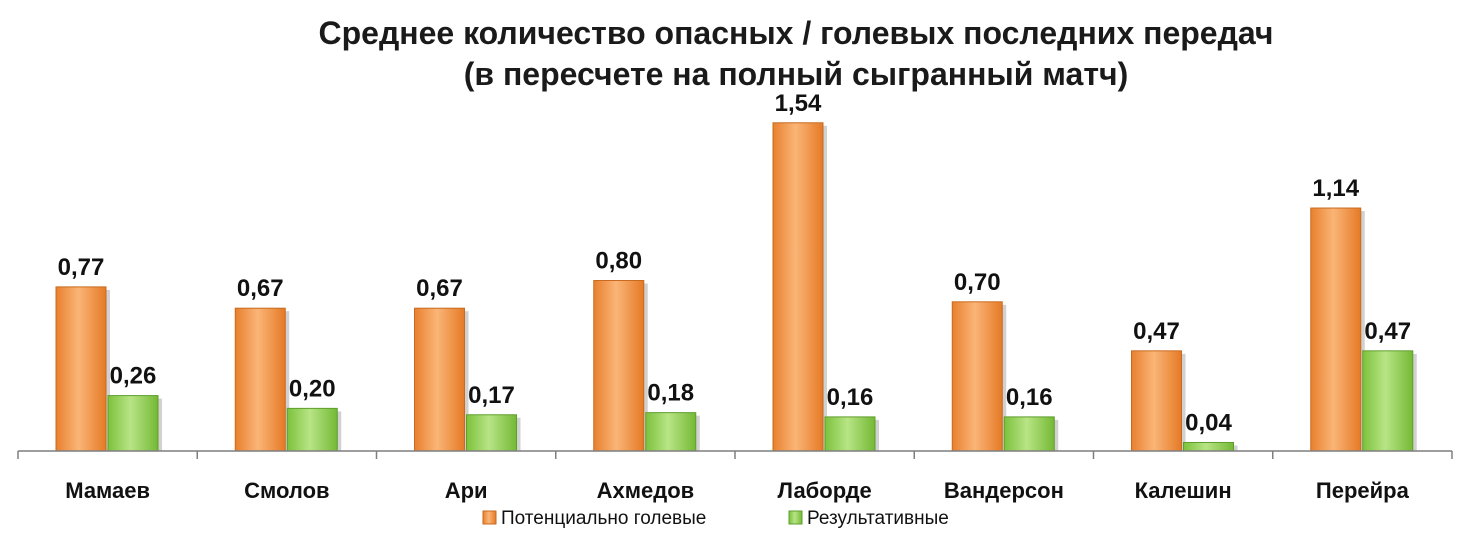 The image size is (1460, 554). Describe the element at coordinates (878, 518) in the screenshot. I see `legend-label-result: Результативные` at that location.